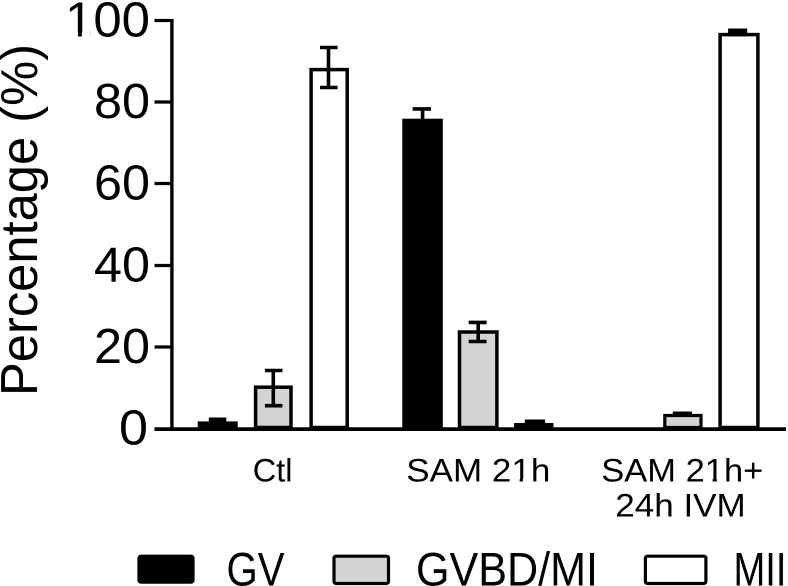 This screenshot has height=586, width=788. Describe the element at coordinates (122, 101) in the screenshot. I see `svg-text: 80` at that location.